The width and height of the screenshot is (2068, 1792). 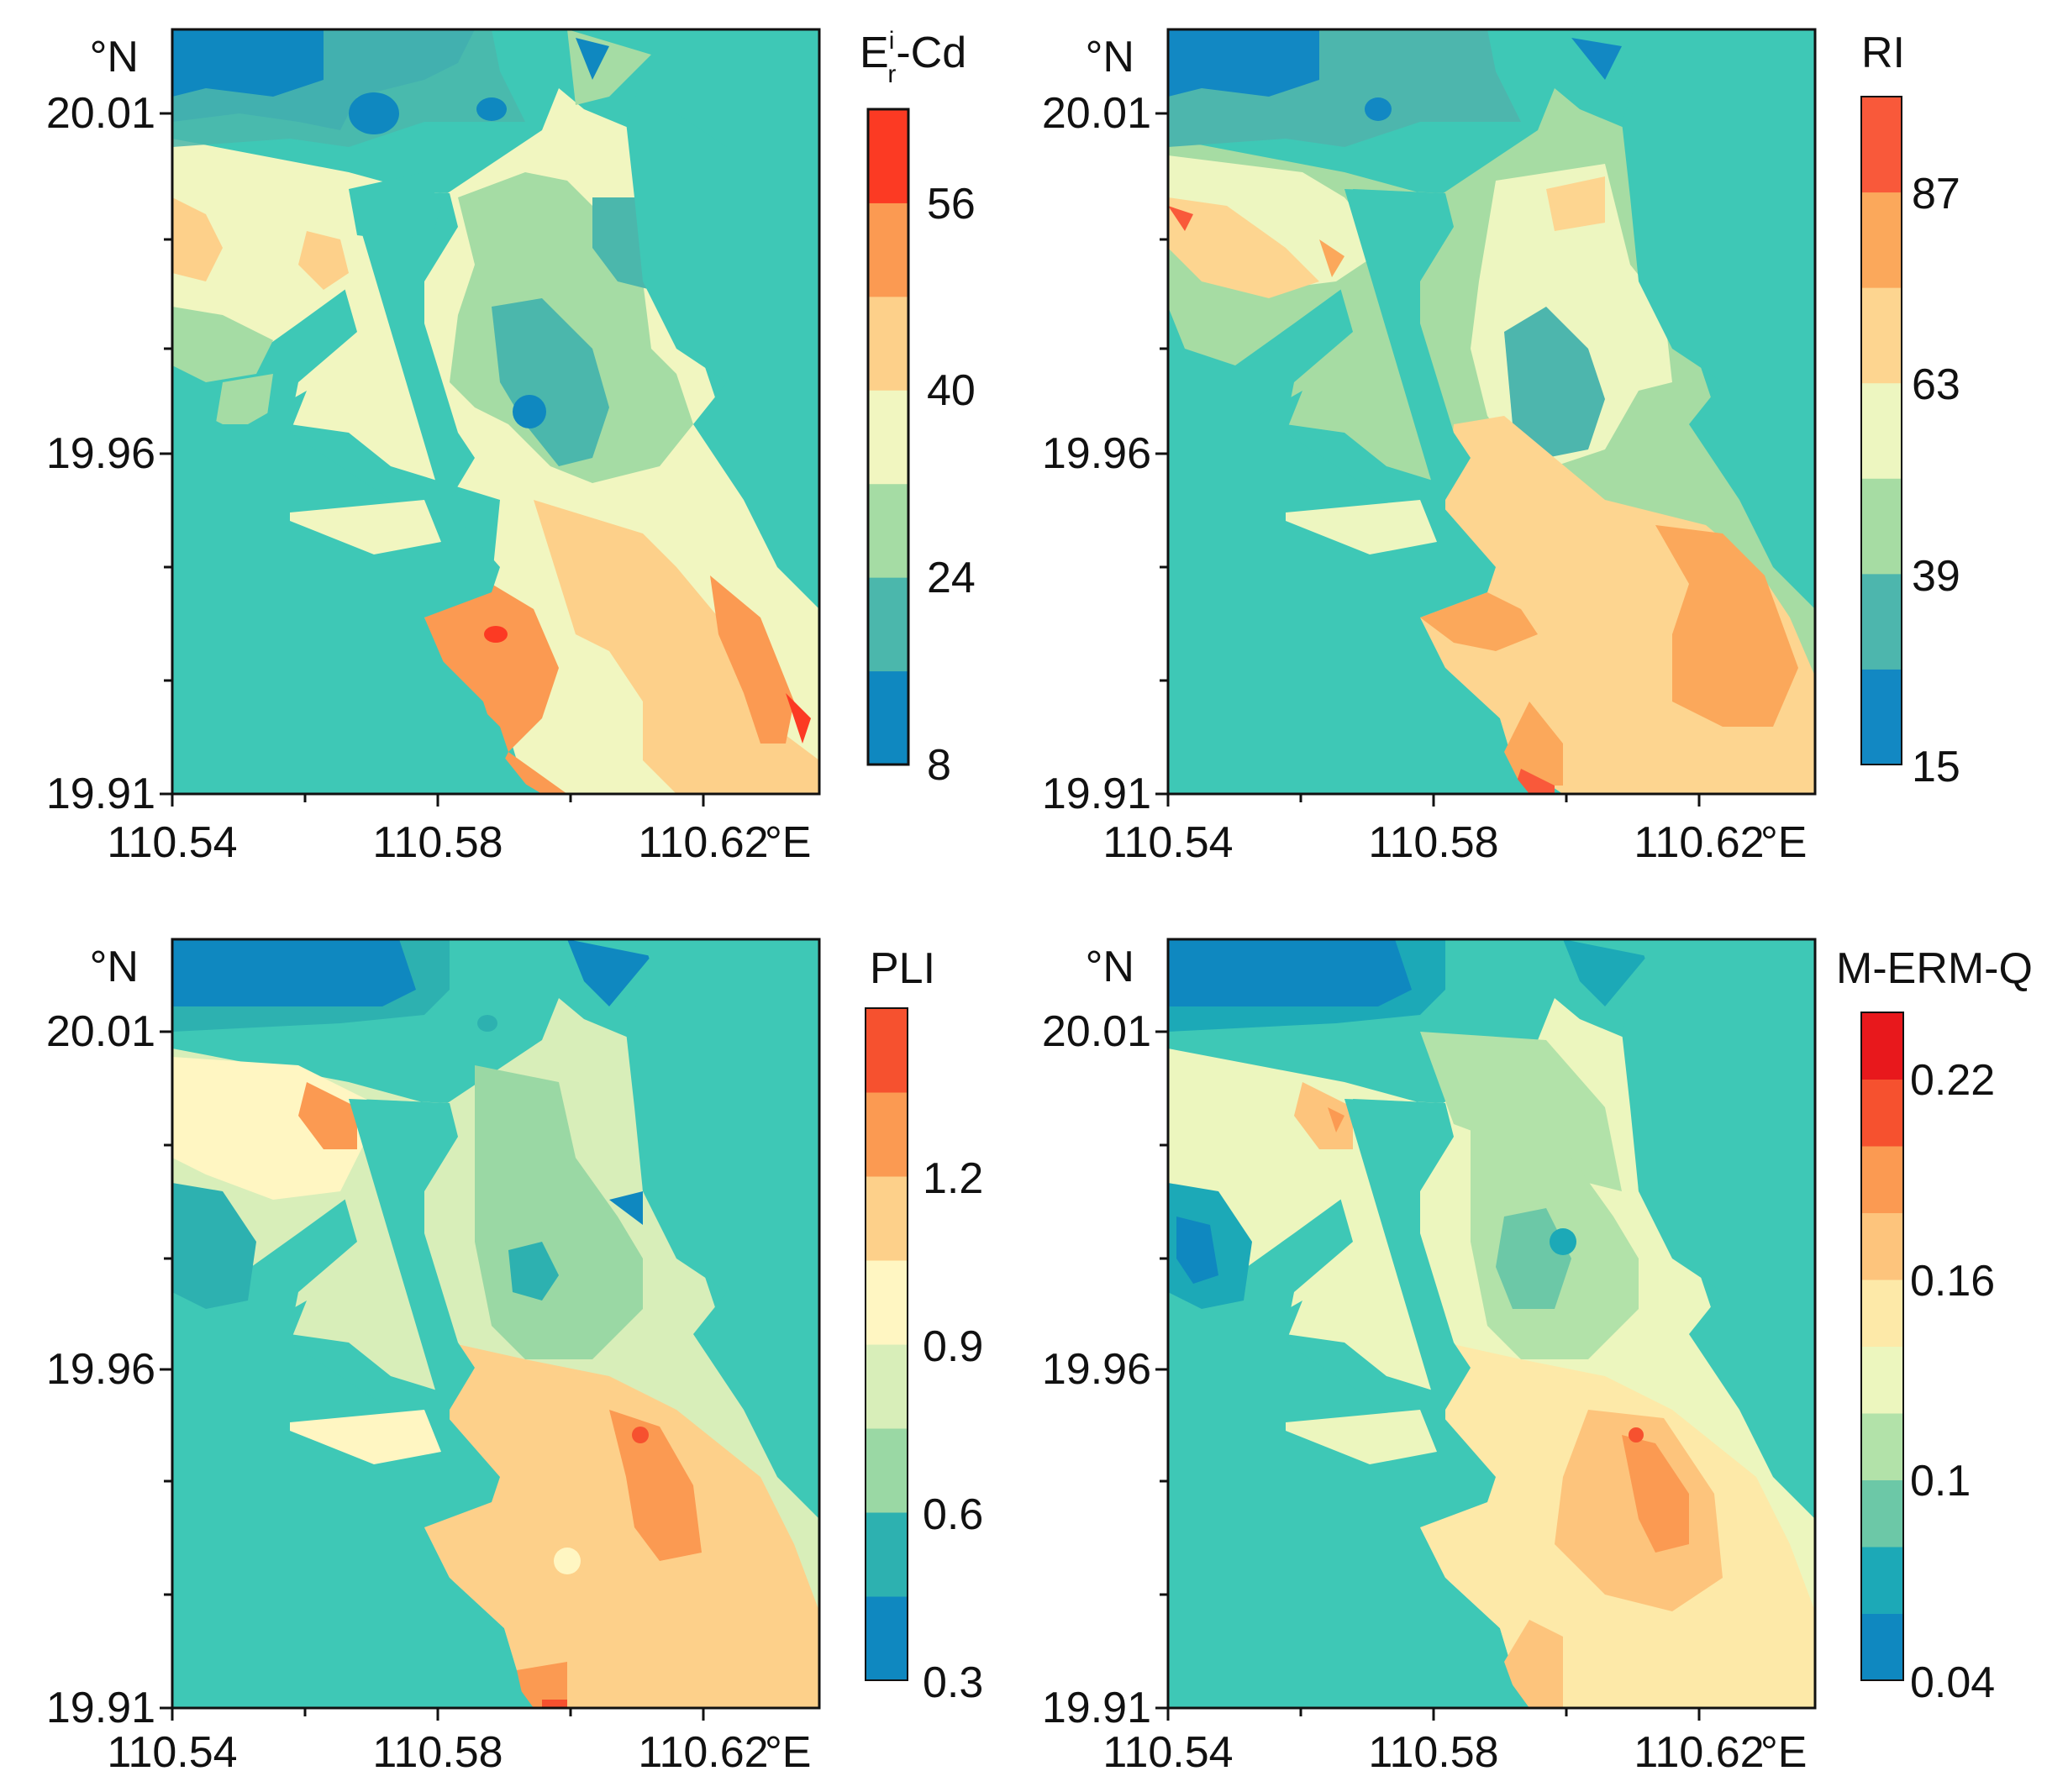 What do you see at coordinates (939, 765) in the screenshot?
I see `colorbar-label: 8` at bounding box center [939, 765].